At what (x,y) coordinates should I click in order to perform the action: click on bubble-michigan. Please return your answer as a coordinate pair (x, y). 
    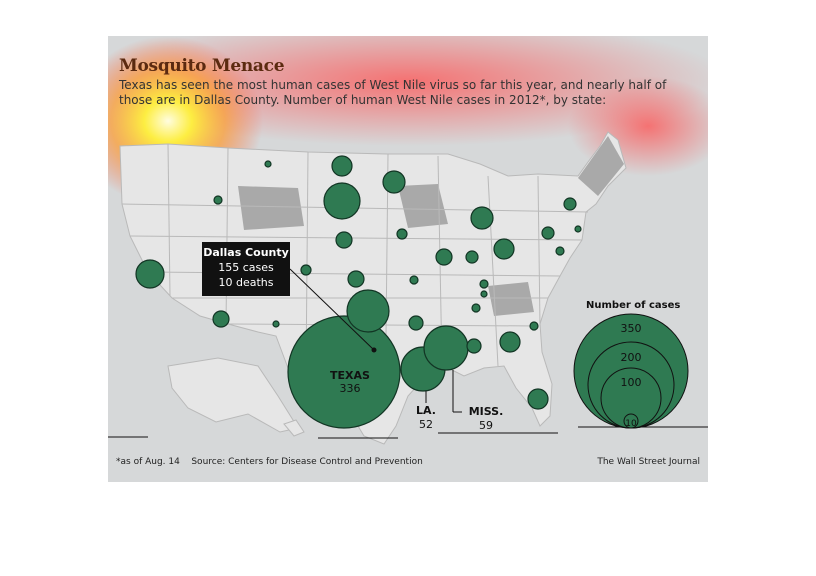
    Looking at the image, I should click on (482, 218).